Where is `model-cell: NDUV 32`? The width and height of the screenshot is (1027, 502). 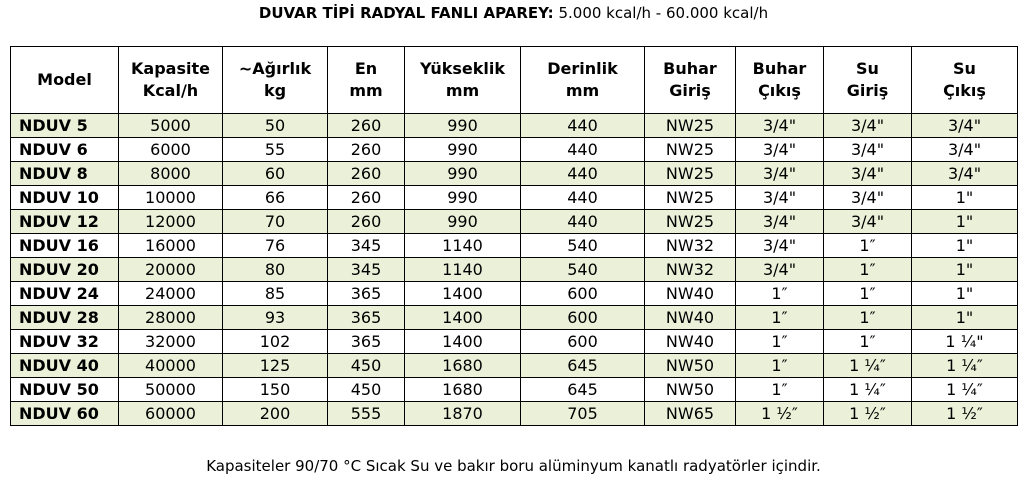
model-cell: NDUV 32 is located at coordinates (64, 341).